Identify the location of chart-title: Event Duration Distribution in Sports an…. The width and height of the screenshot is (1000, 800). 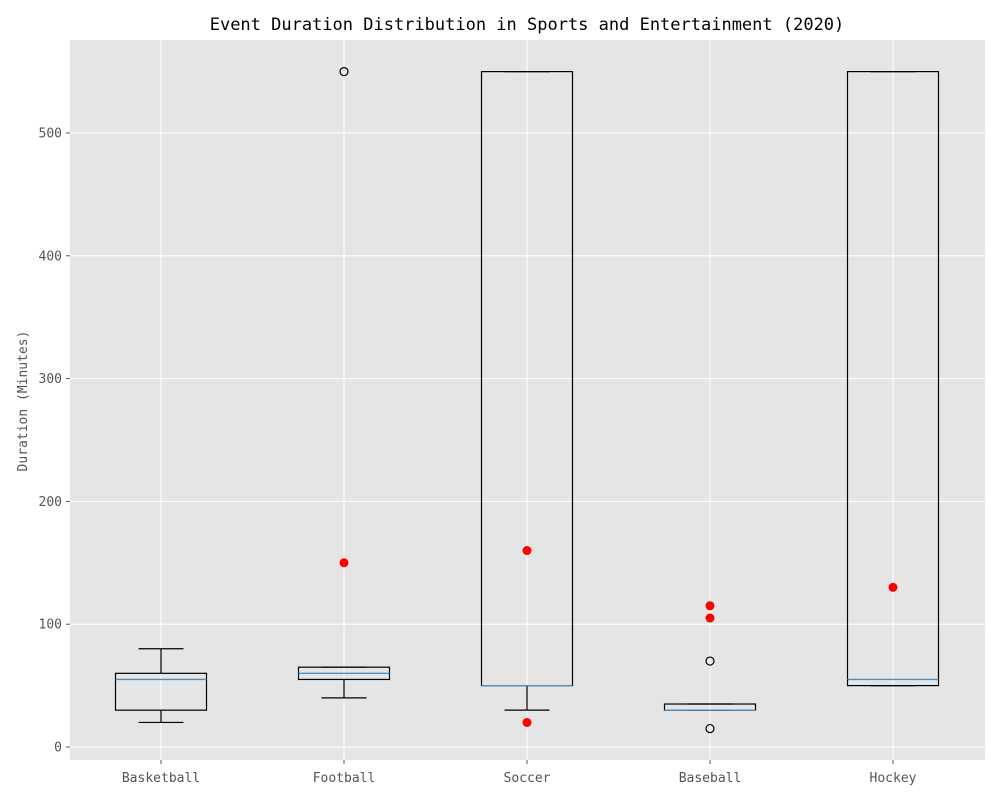
(527, 25).